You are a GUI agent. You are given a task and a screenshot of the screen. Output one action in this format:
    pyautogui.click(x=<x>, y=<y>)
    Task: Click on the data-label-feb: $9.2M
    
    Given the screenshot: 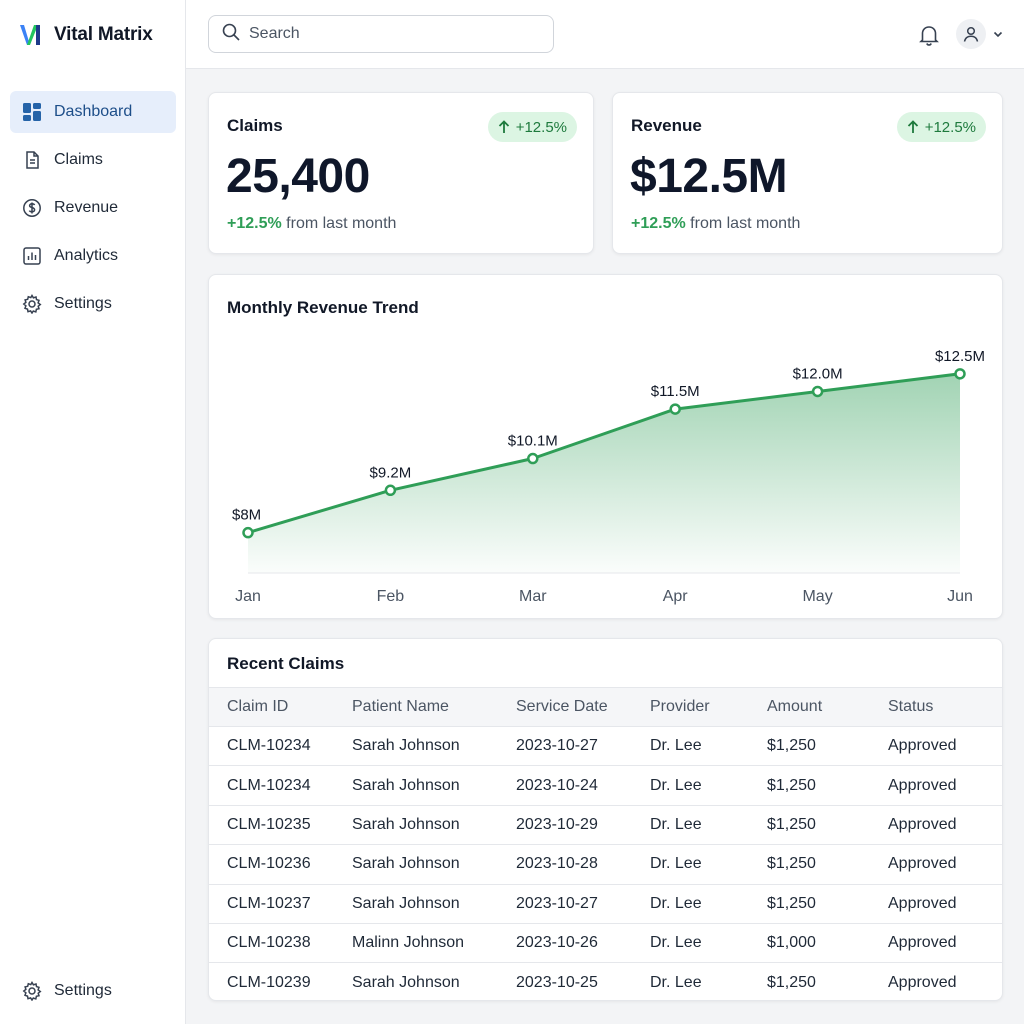 What is the action you would take?
    pyautogui.click(x=391, y=472)
    